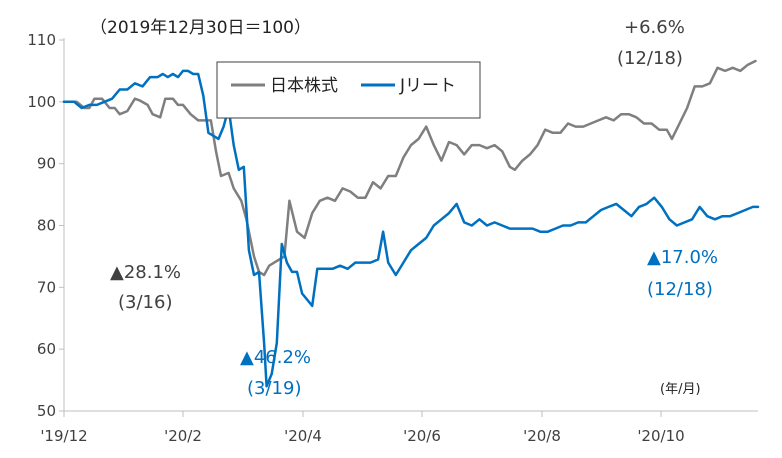 This screenshot has width=782, height=458. What do you see at coordinates (654, 27) in the screenshot?
I see `annotation-nikkei-now-pct: +6.6%` at bounding box center [654, 27].